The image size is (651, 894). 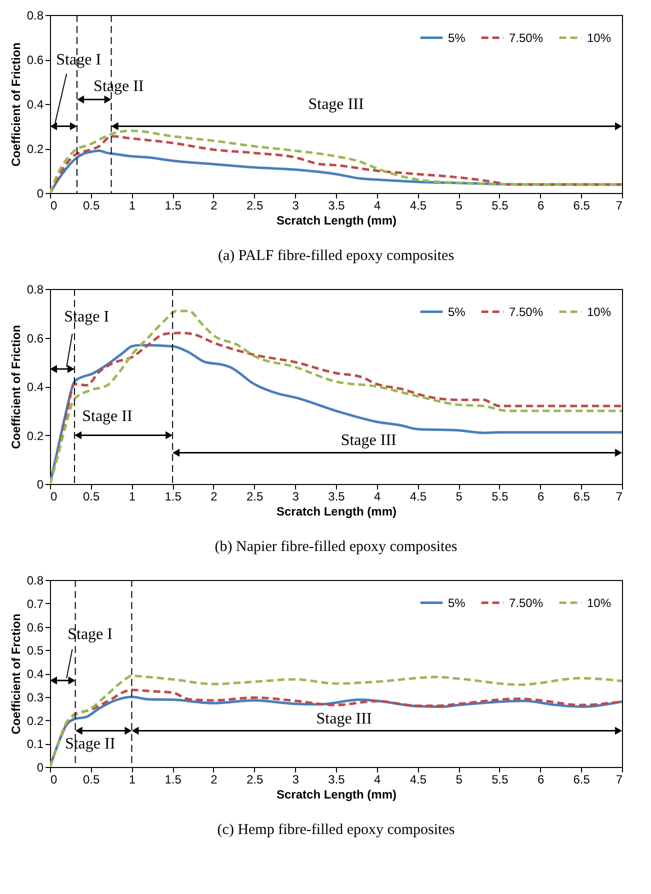 I want to click on text: (b) Napier fibre-filled epoxy composites, so click(x=336, y=547).